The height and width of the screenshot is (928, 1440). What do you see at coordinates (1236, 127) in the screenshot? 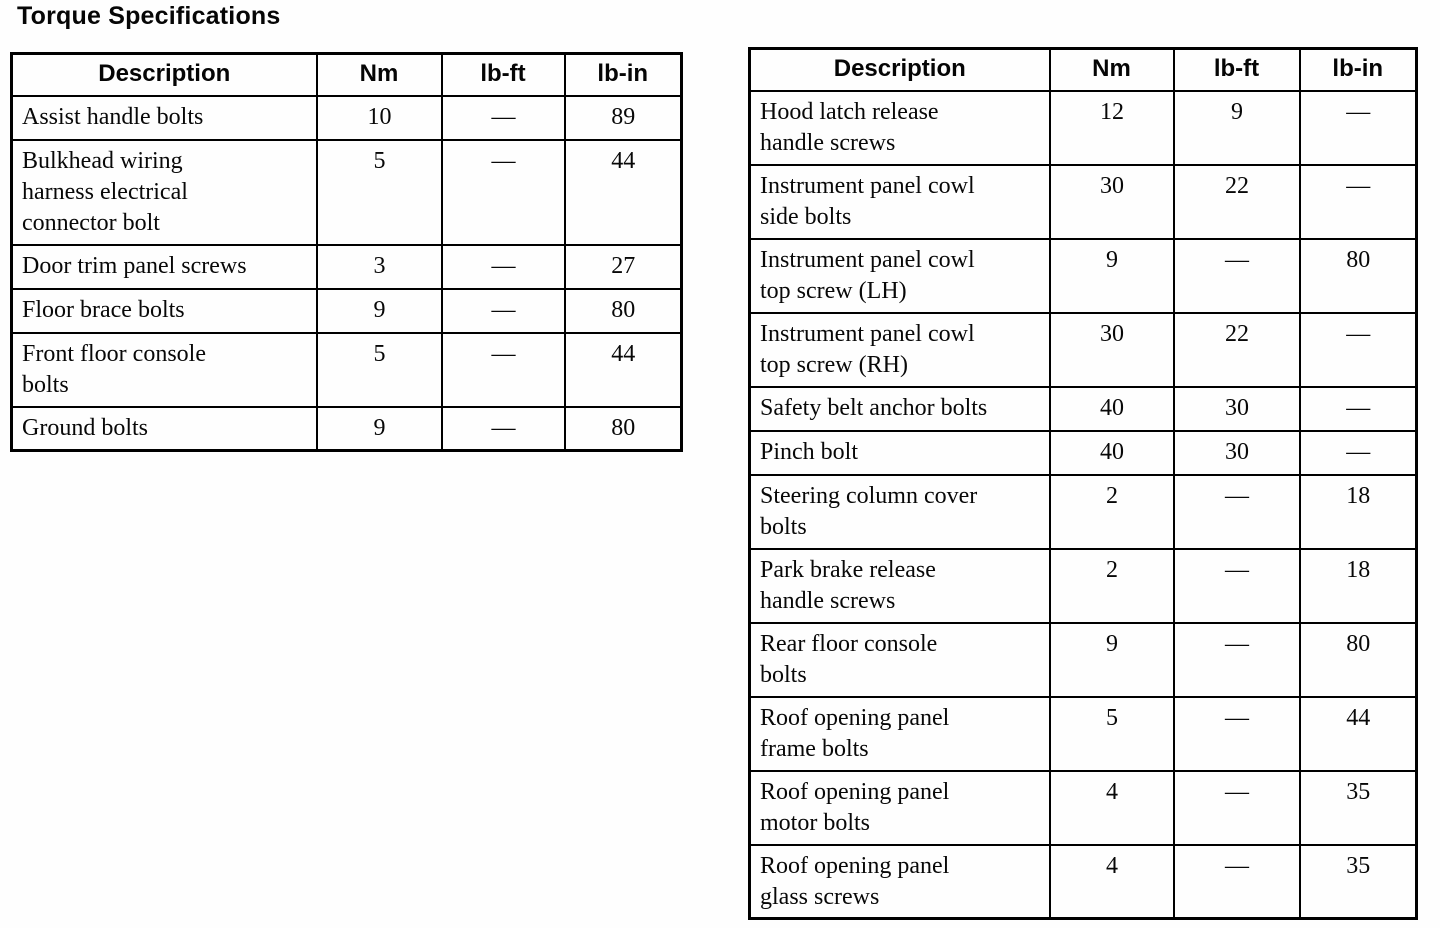
I see `lb-ft-cell: 9` at bounding box center [1236, 127].